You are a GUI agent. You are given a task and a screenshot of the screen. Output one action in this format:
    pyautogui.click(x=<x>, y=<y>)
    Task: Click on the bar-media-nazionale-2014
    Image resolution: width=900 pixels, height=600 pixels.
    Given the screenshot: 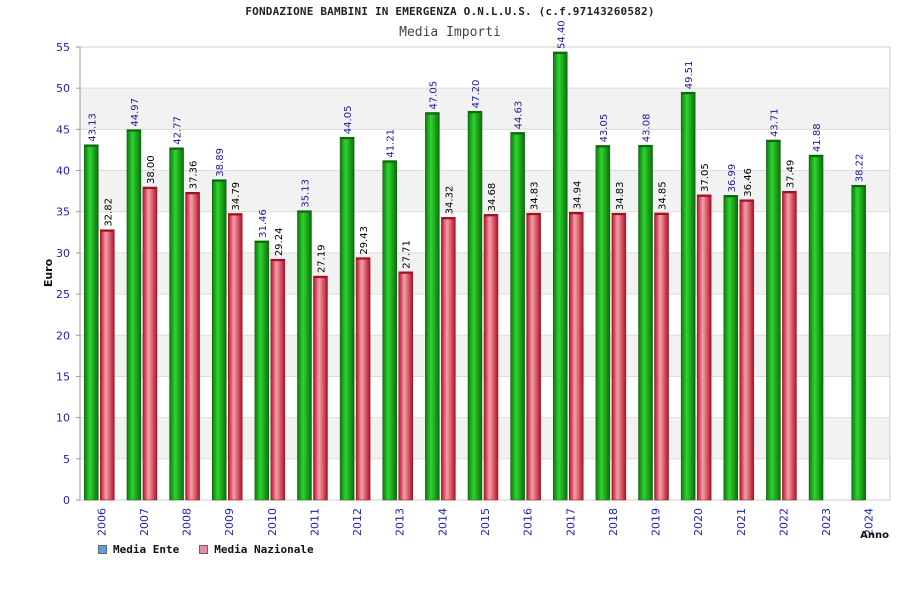 What is the action you would take?
    pyautogui.click(x=448, y=359)
    